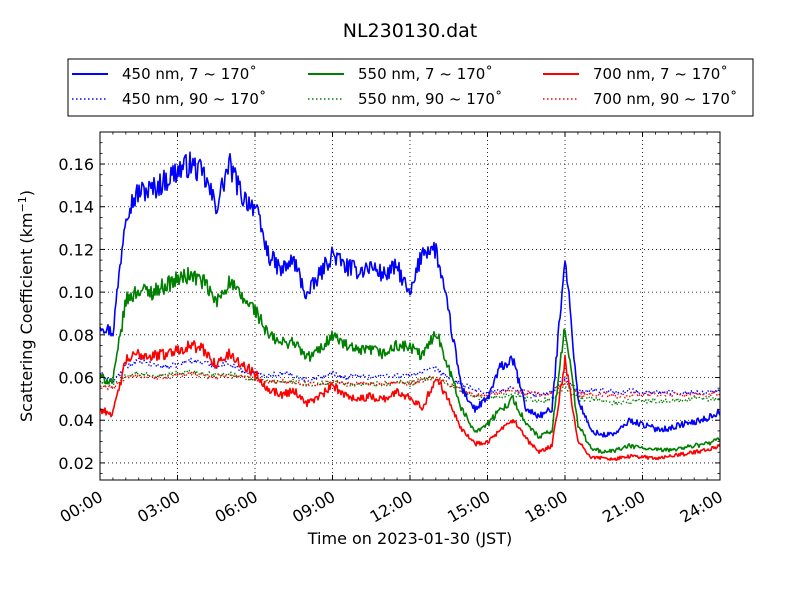 The width and height of the screenshot is (800, 600). Describe the element at coordinates (76, 335) in the screenshot. I see `y-tick-label: 0.08` at that location.